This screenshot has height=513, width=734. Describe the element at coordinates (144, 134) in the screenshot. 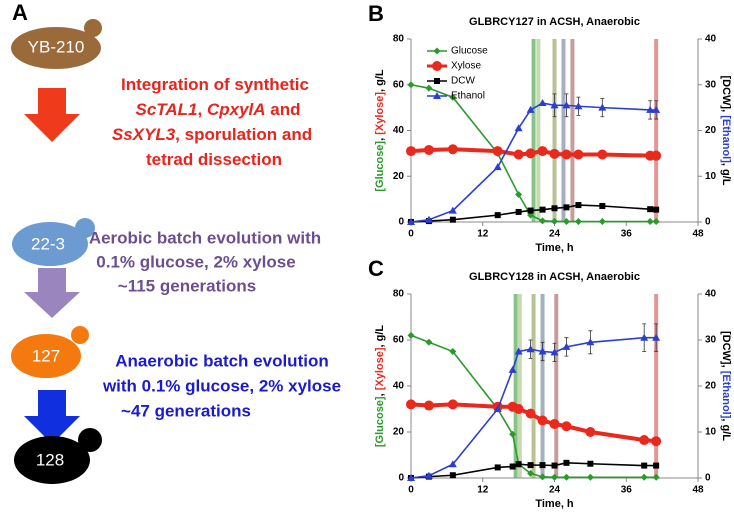

I see `text: SsXYL3` at that location.